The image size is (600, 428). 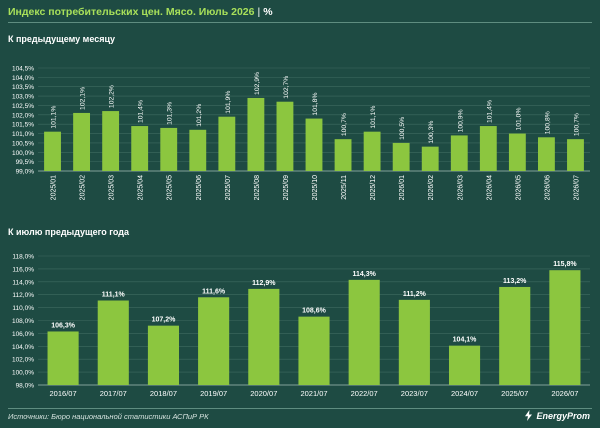 What do you see at coordinates (314, 311) in the screenshot?
I see `data-label: 108,6%` at bounding box center [314, 311].